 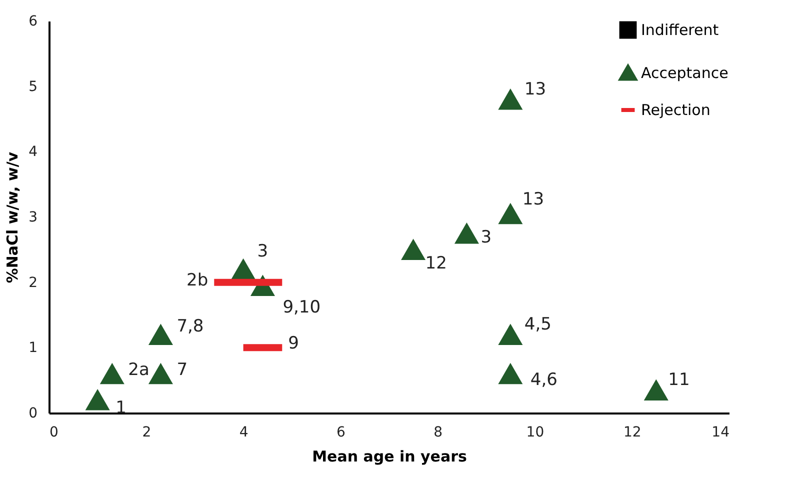 I want to click on x-tick-label: 8, so click(x=438, y=432).